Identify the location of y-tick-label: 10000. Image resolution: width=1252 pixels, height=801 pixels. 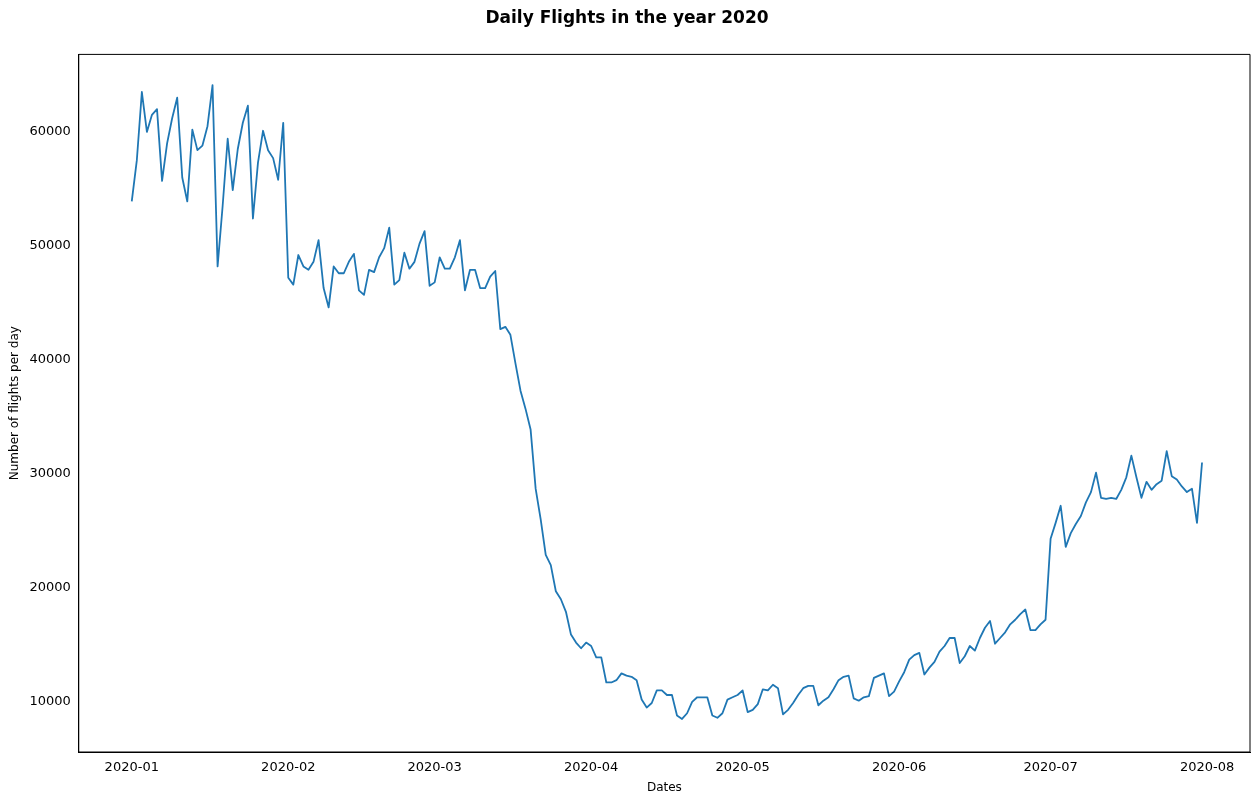
(50, 701).